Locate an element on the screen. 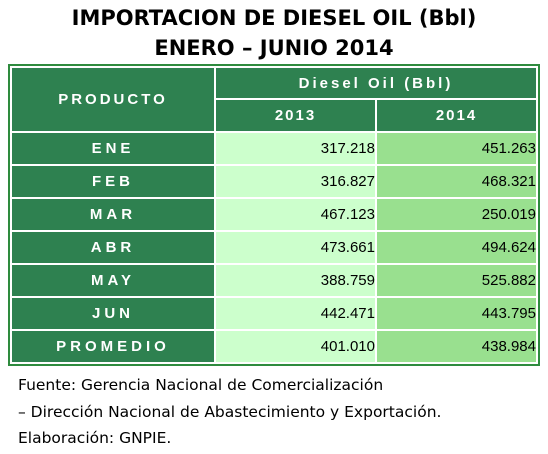 The width and height of the screenshot is (548, 454). row-label: MAY is located at coordinates (113, 280).